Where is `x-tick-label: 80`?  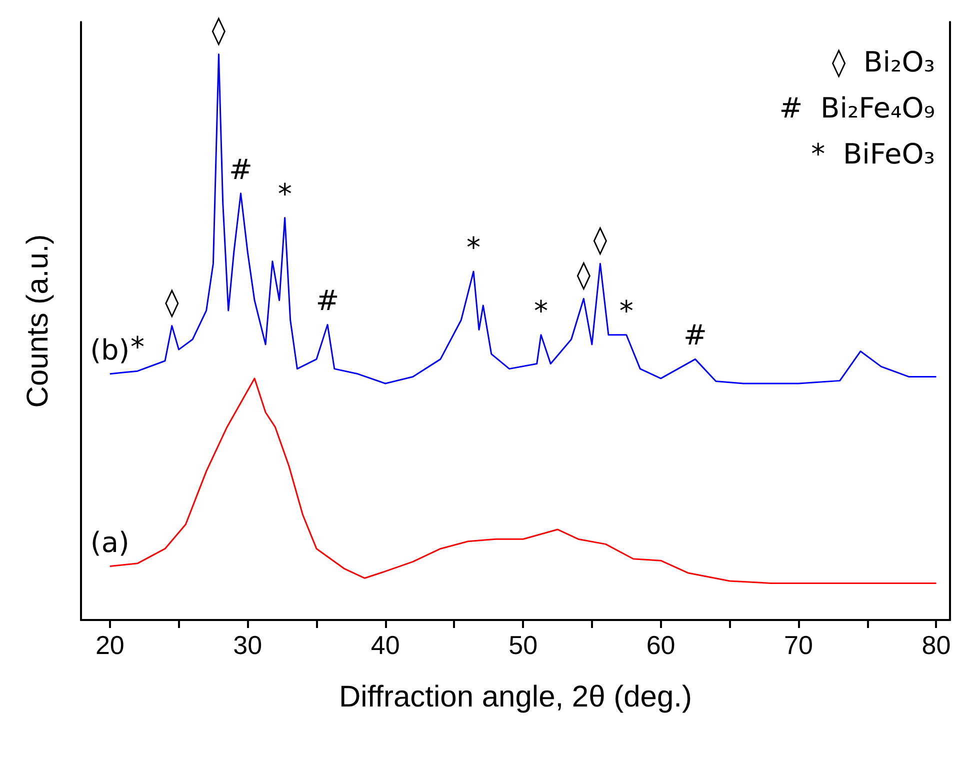 x-tick-label: 80 is located at coordinates (936, 645).